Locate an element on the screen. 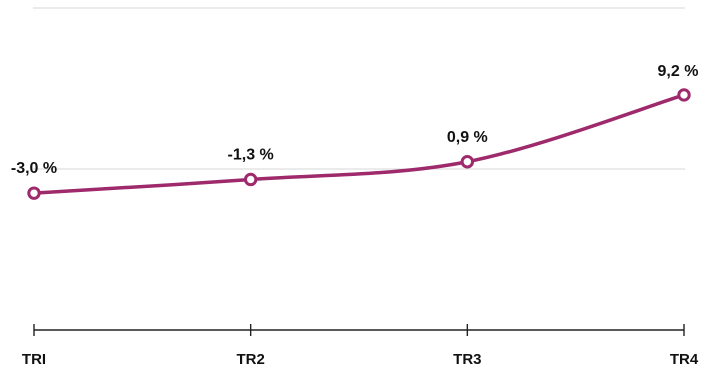 The width and height of the screenshot is (713, 371). x-axis-tick-label: TR4 is located at coordinates (684, 359).